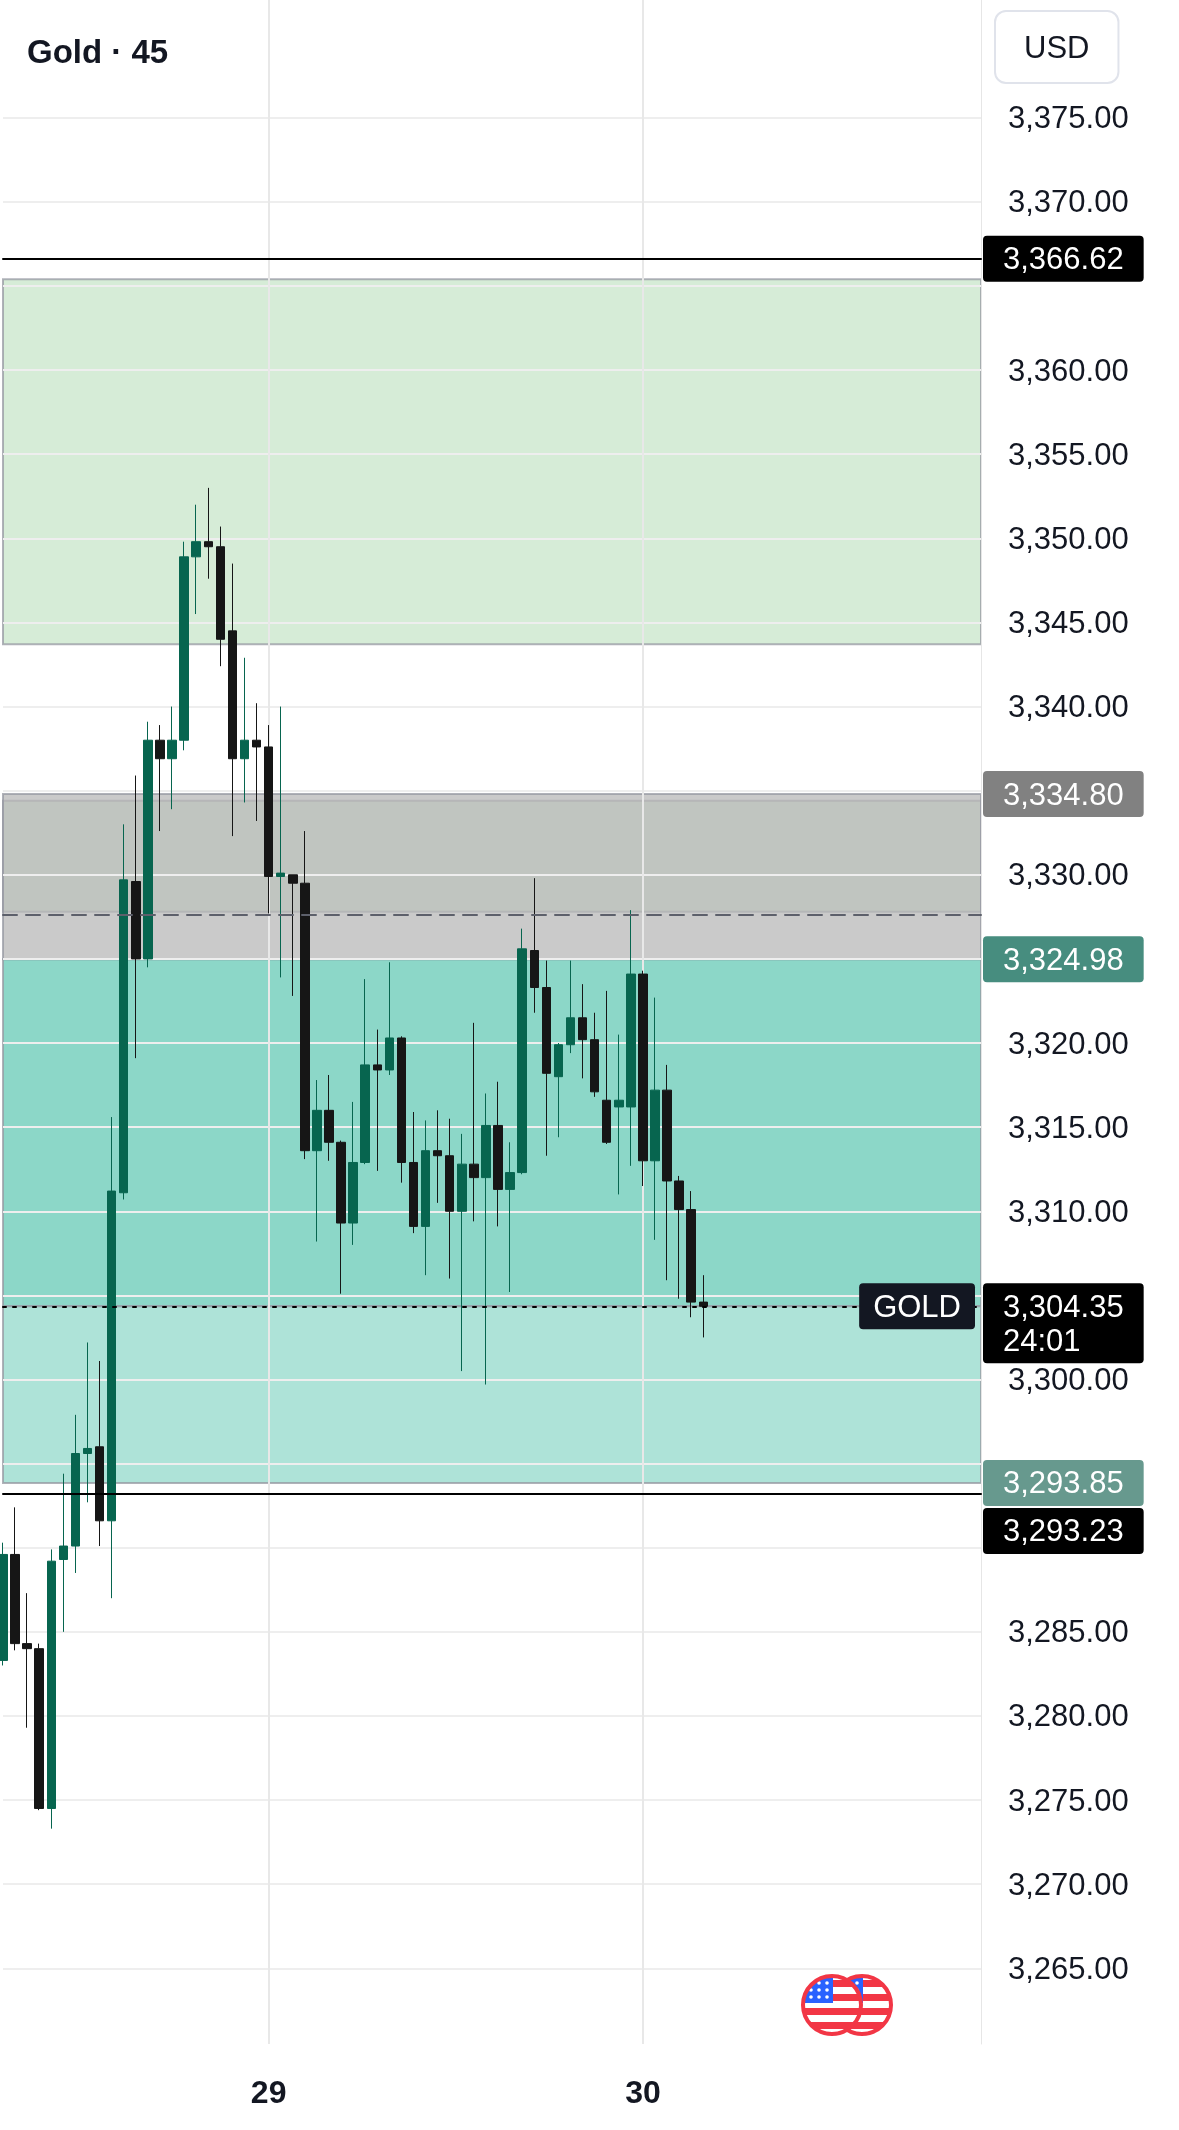 The image size is (1179, 2130). Describe the element at coordinates (1068, 1127) in the screenshot. I see `y-tick-label: 3,315.00` at that location.